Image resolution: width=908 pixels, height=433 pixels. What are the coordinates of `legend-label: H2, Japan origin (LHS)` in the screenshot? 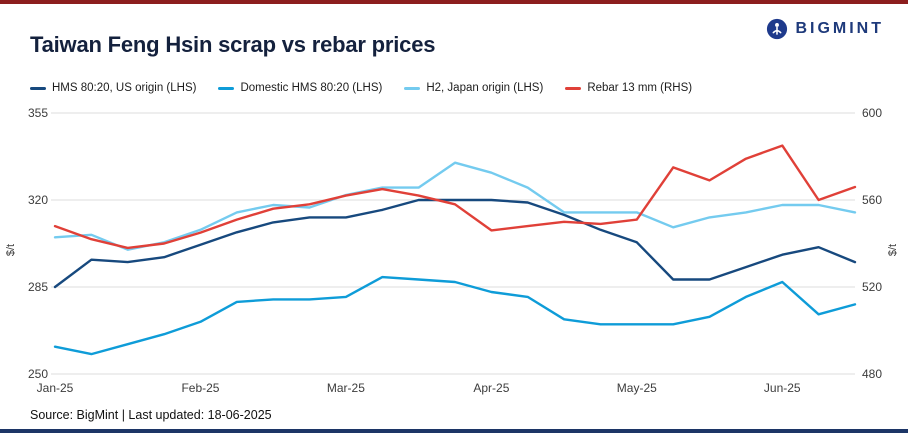 It's located at (485, 88).